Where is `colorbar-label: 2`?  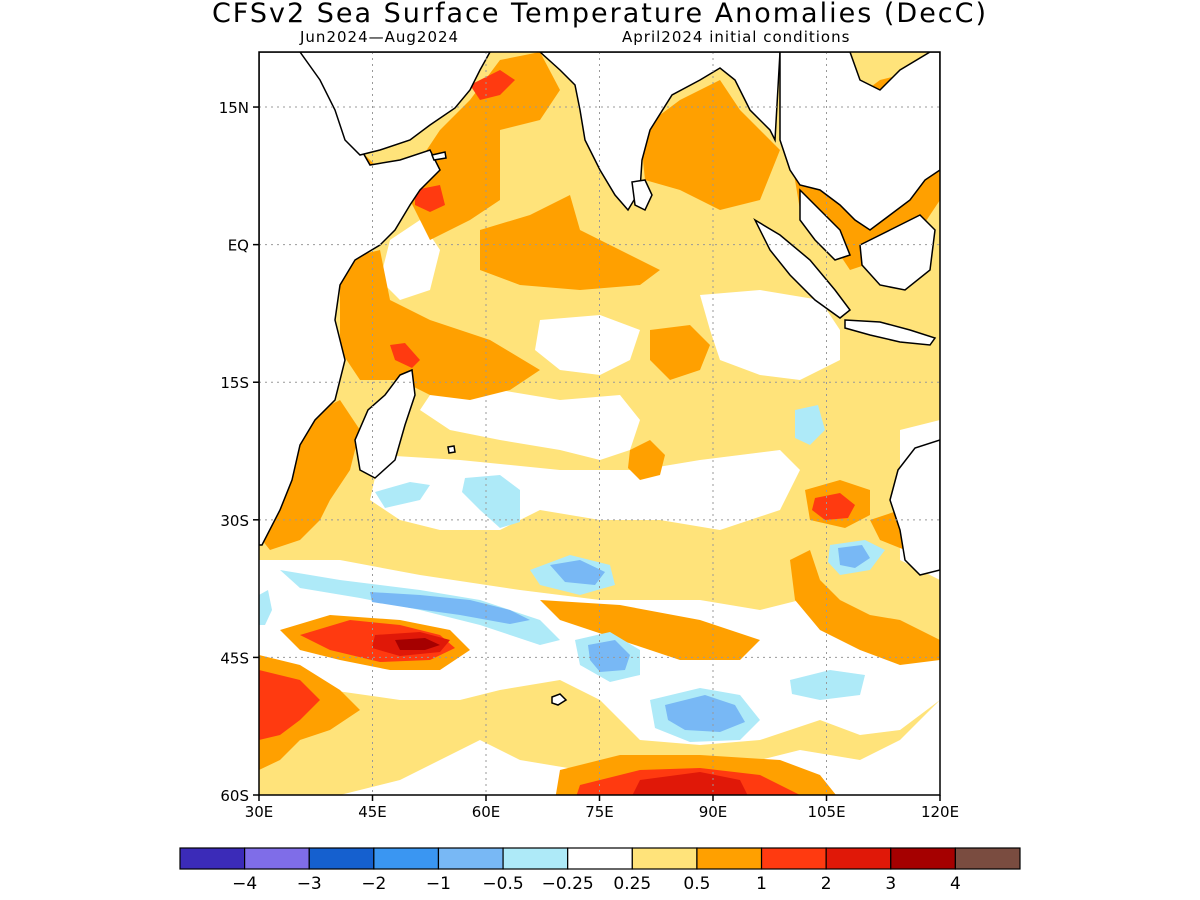
colorbar-label: 2 is located at coordinates (826, 884).